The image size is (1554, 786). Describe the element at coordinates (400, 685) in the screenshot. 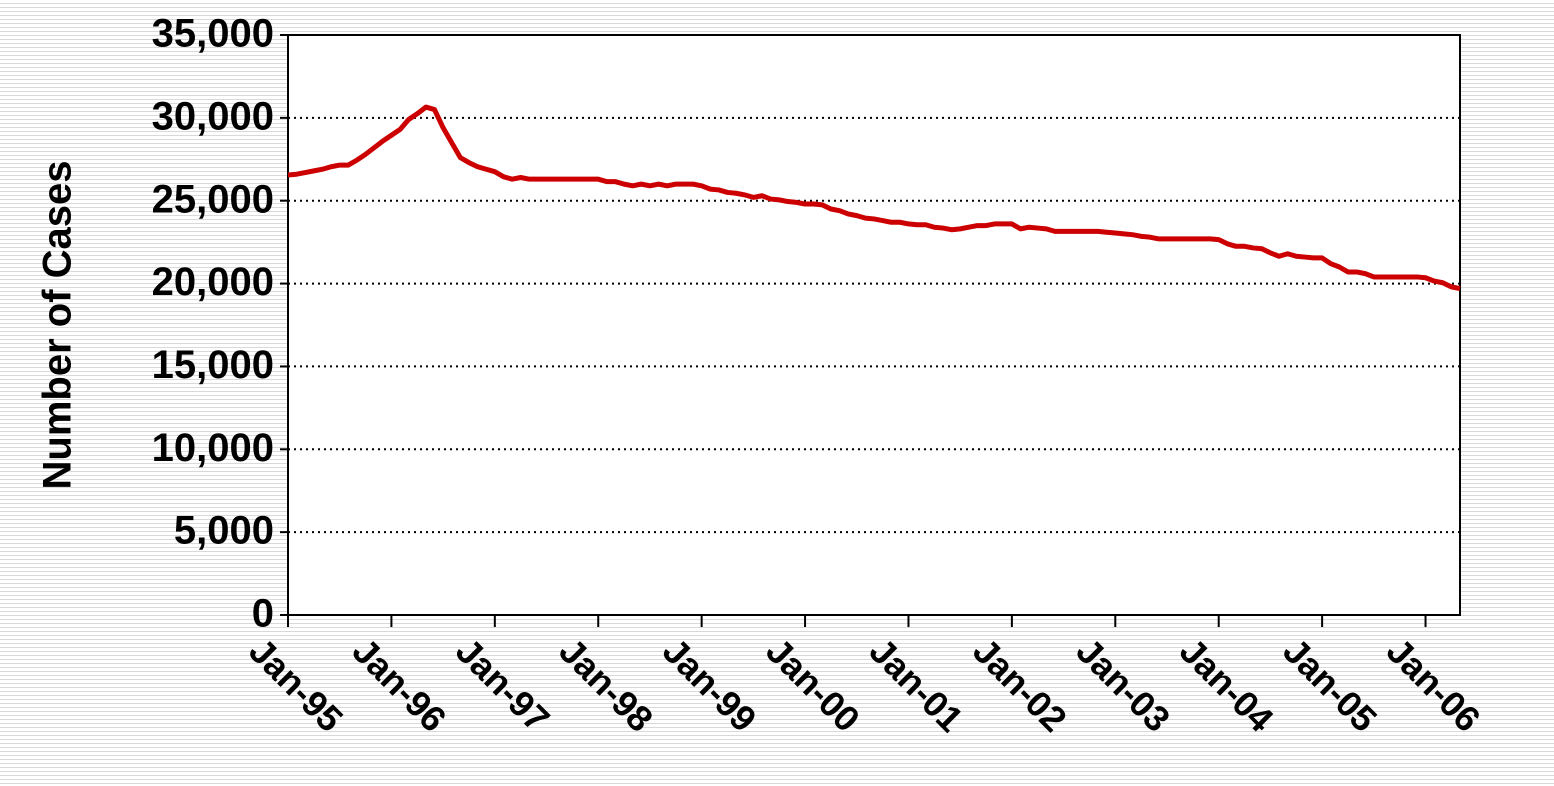

I see `x-tick-label: Jan-96` at that location.